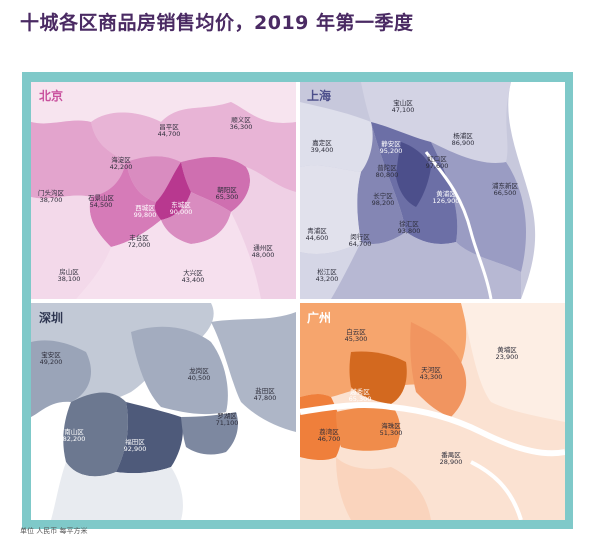  What do you see at coordinates (327, 271) in the screenshot?
I see `district-name: 松江区` at bounding box center [327, 271].